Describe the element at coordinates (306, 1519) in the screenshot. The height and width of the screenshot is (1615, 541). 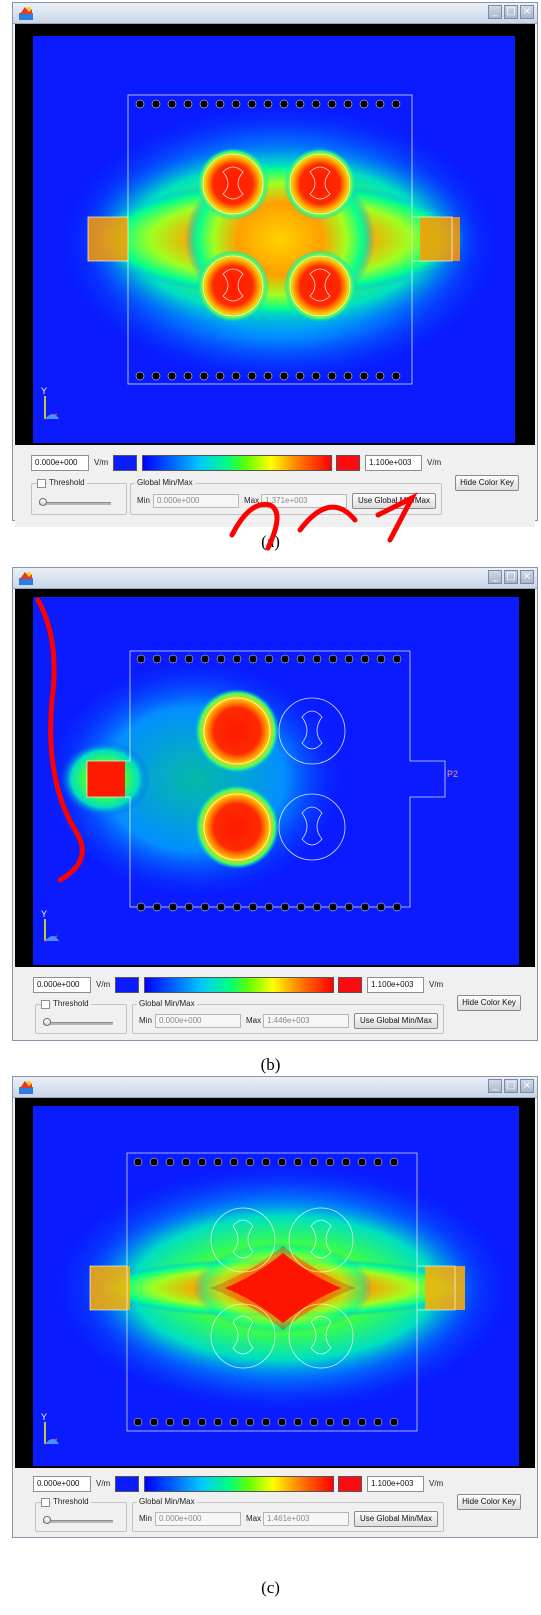
I see `global-max-field: 1.461e+003` at that location.